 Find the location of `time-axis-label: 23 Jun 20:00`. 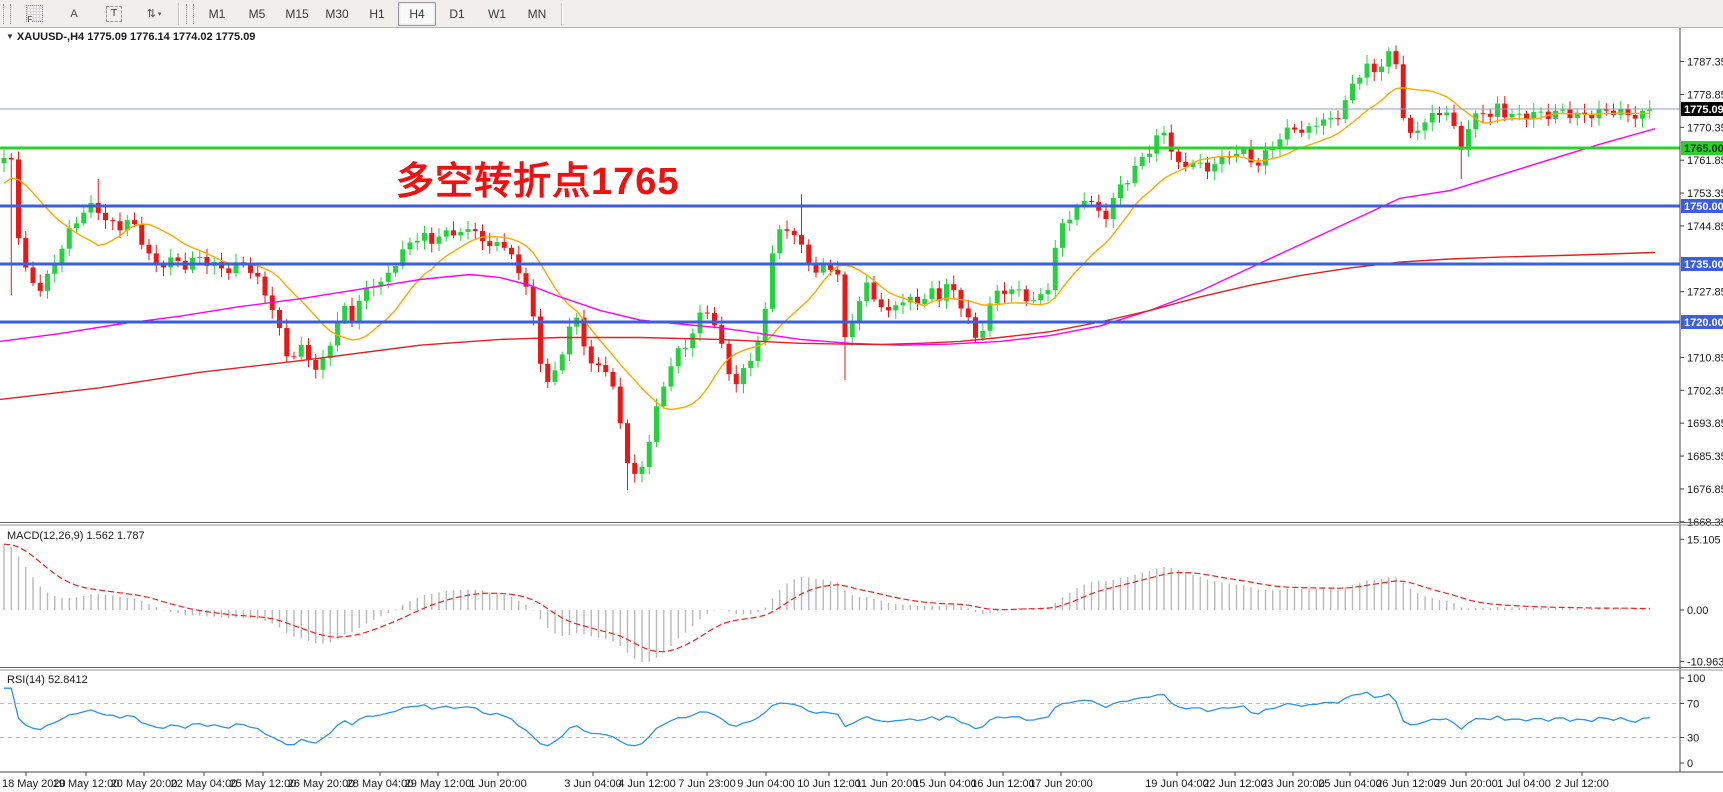

time-axis-label: 23 Jun 20:00 is located at coordinates (1293, 784).